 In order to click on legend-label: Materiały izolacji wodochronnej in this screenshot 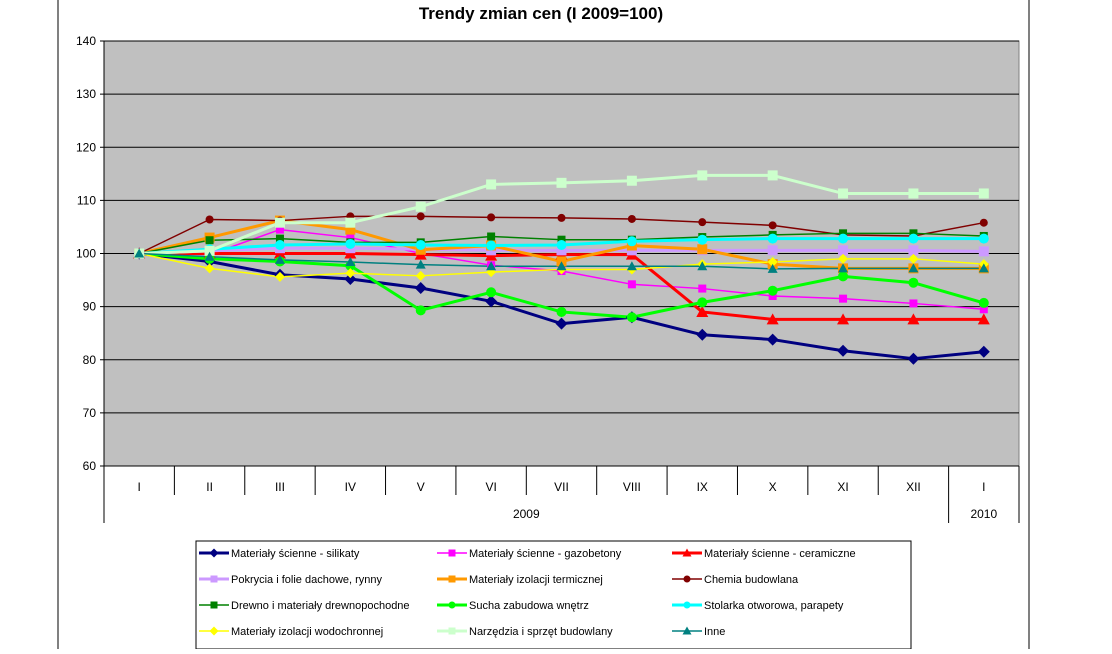, I will do `click(307, 632)`.